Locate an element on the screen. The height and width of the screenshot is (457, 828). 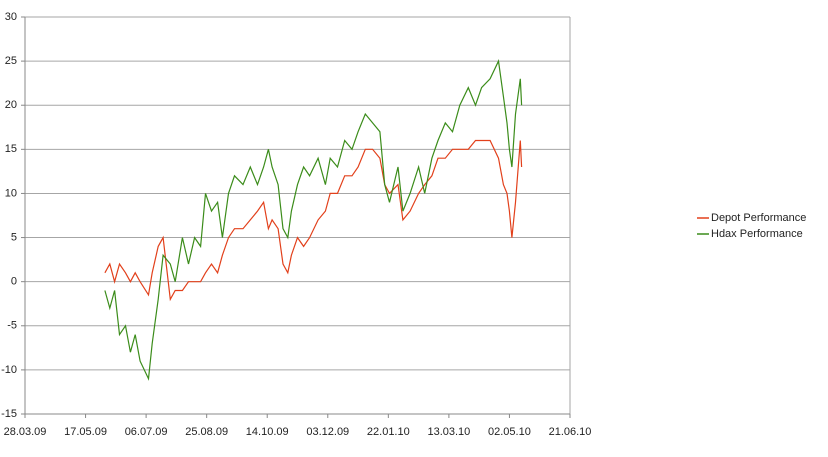
y-tick-label: 20 is located at coordinates (11, 105).